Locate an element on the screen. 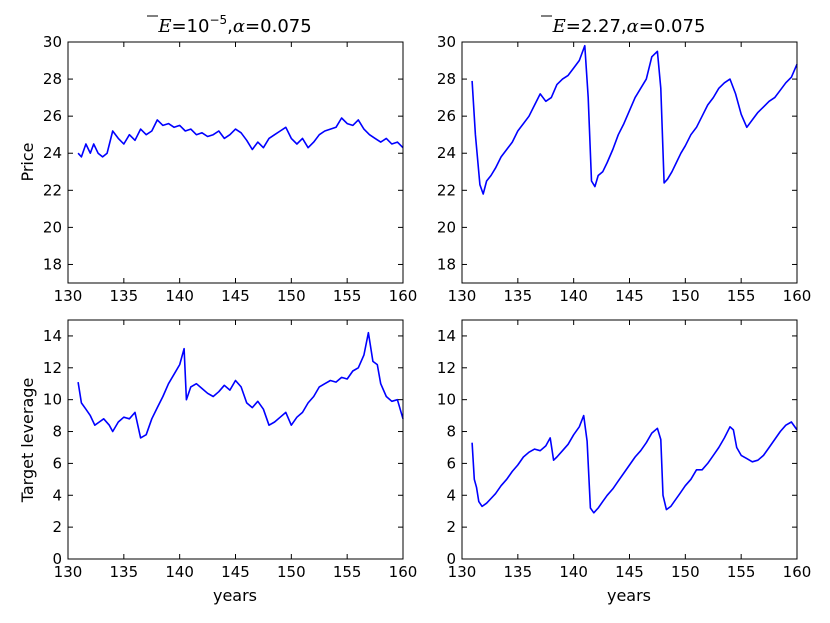 Image resolution: width=830 pixels, height=623 pixels. y-axis-label: Target leverage is located at coordinates (27, 441).